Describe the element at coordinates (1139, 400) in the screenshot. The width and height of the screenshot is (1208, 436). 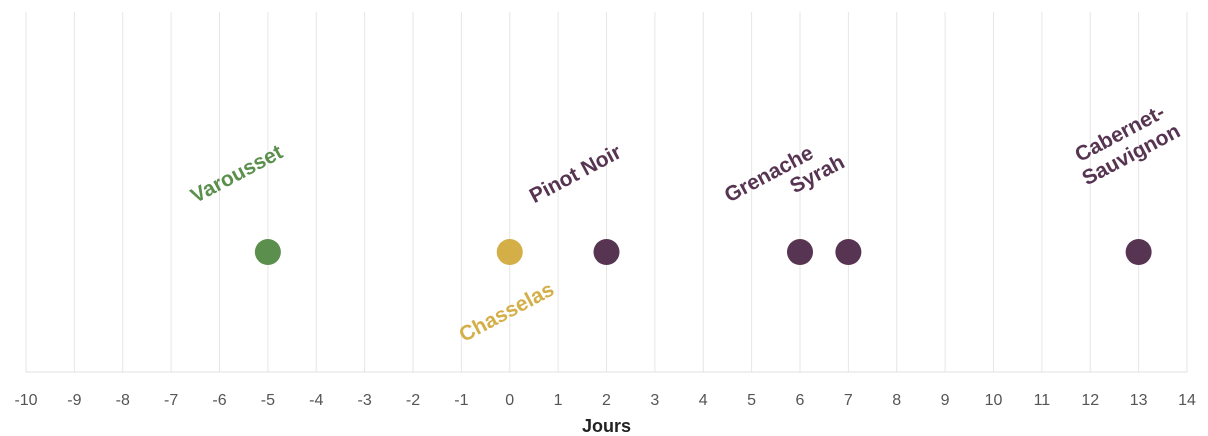
I see `x-tick-label: 13` at that location.